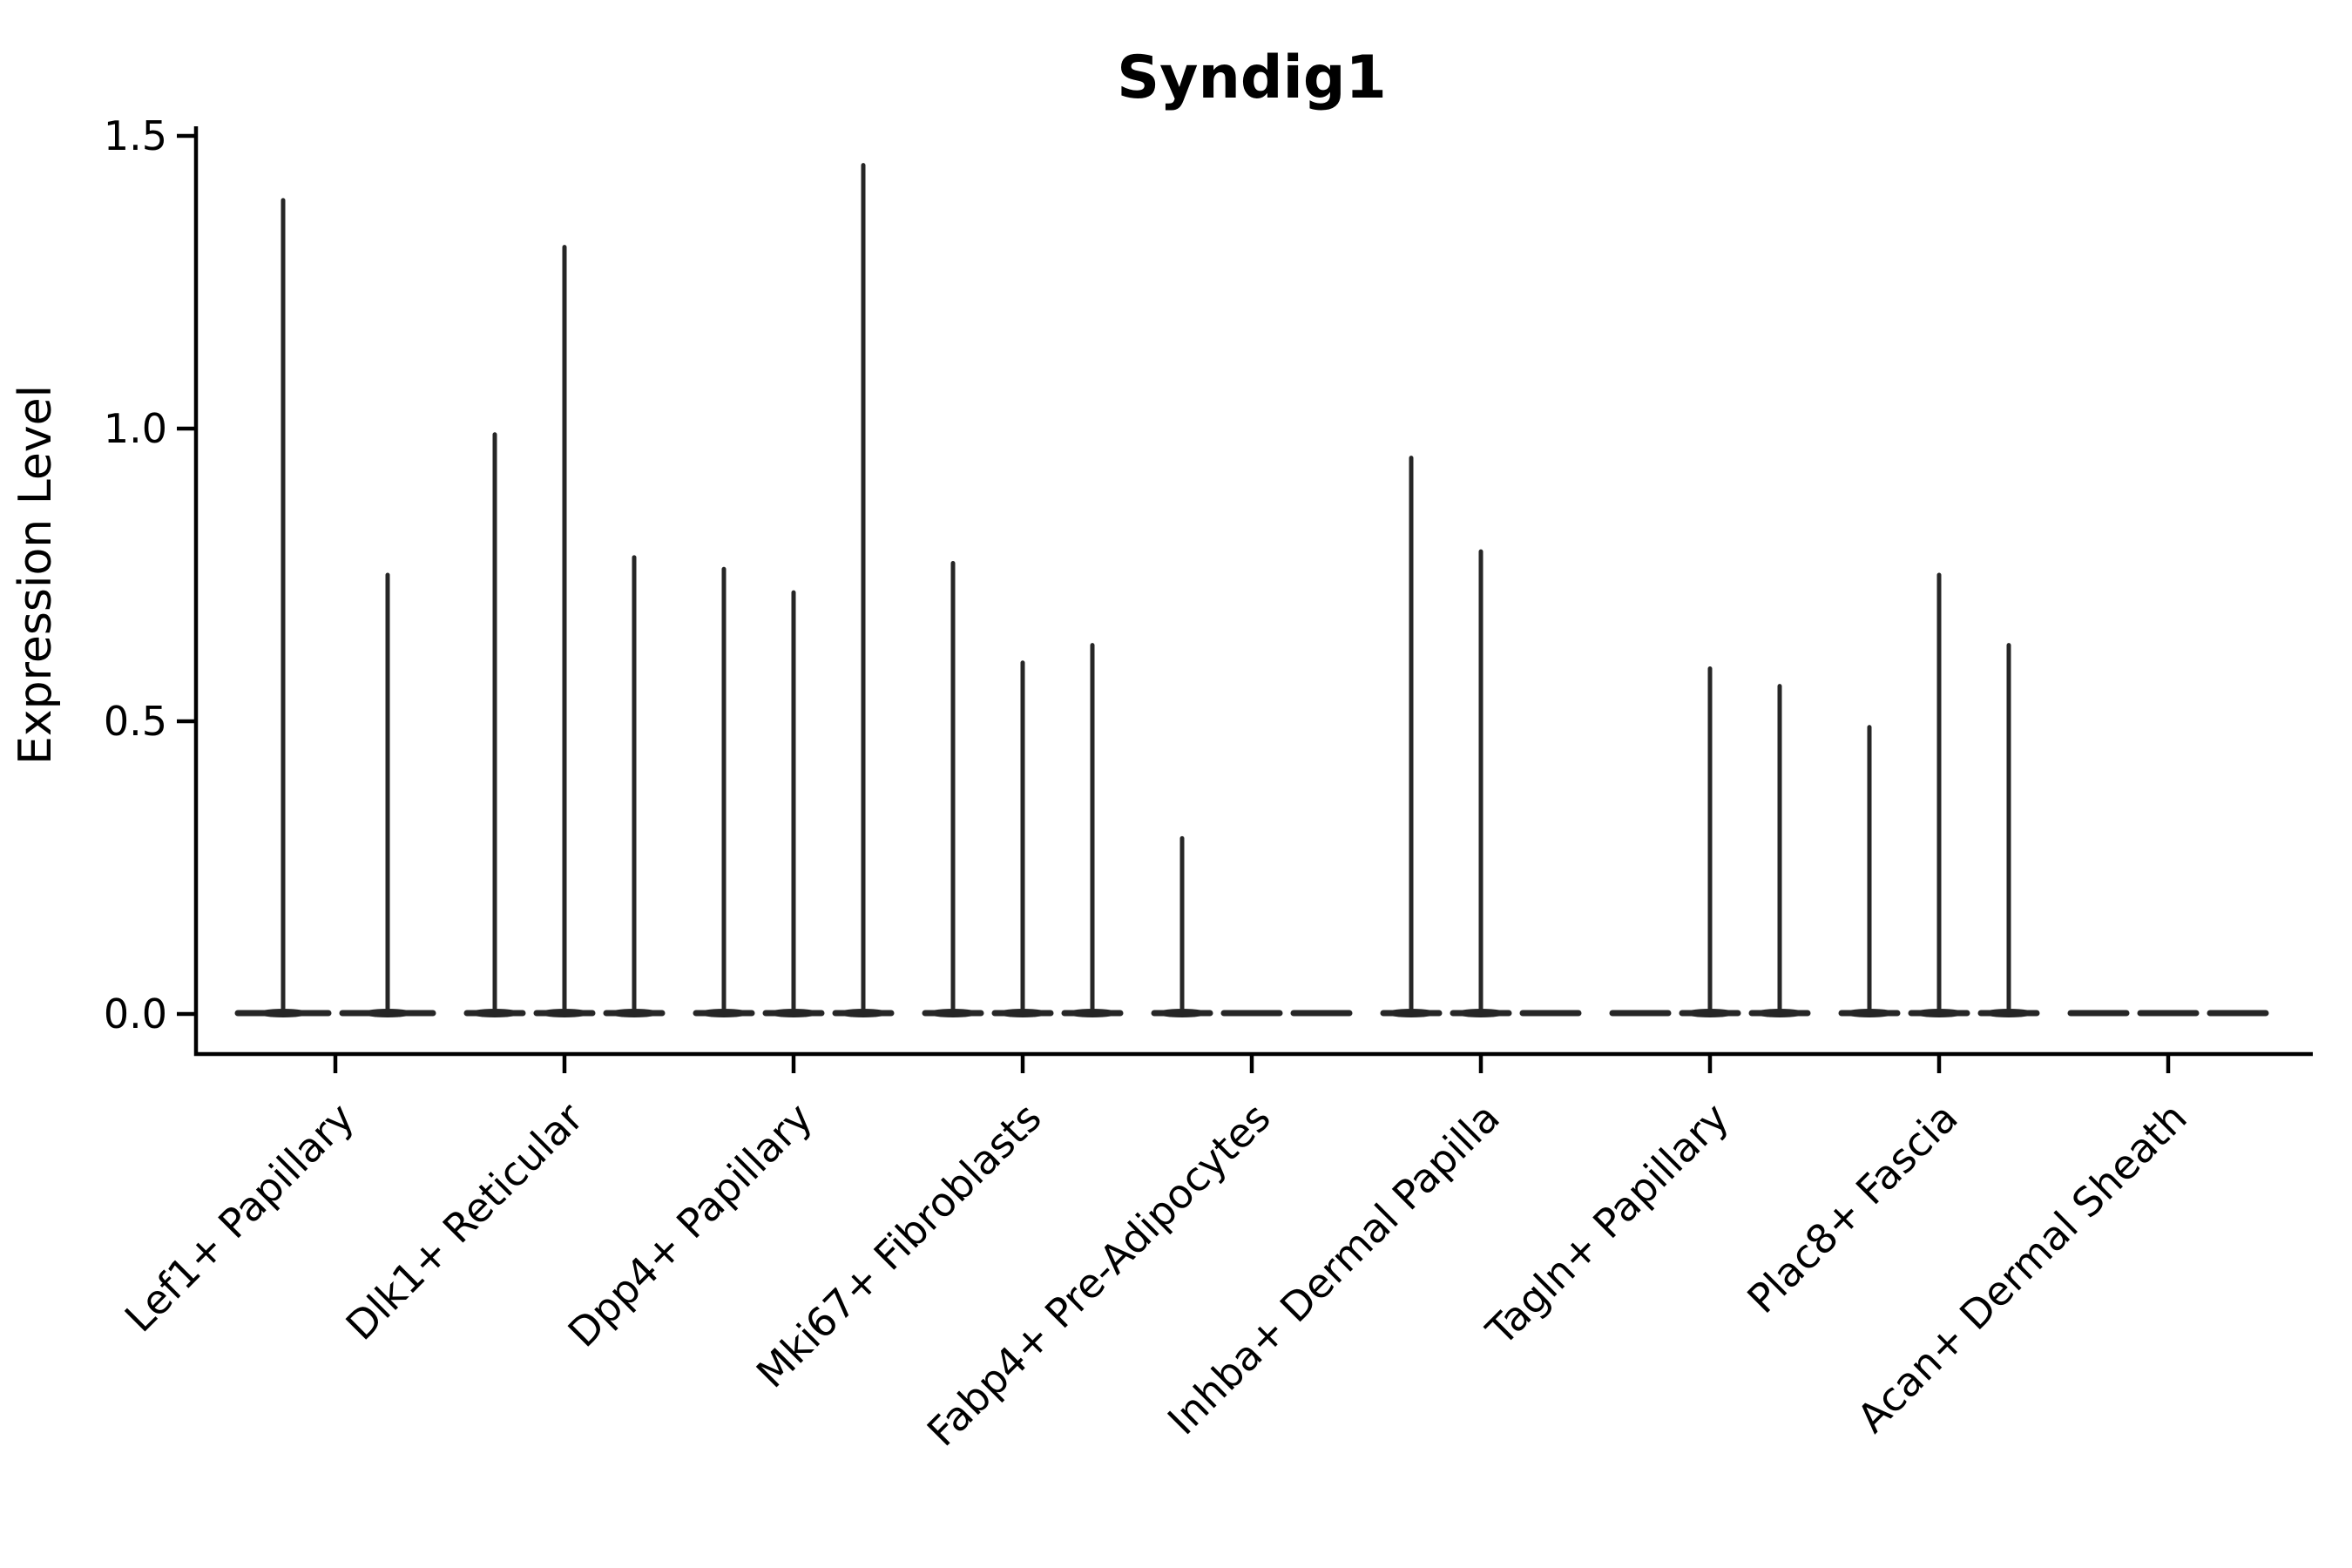 The image size is (2352, 1568). Describe the element at coordinates (465, 1221) in the screenshot. I see `x-tick-label: Dlk1+ Reticular` at that location.